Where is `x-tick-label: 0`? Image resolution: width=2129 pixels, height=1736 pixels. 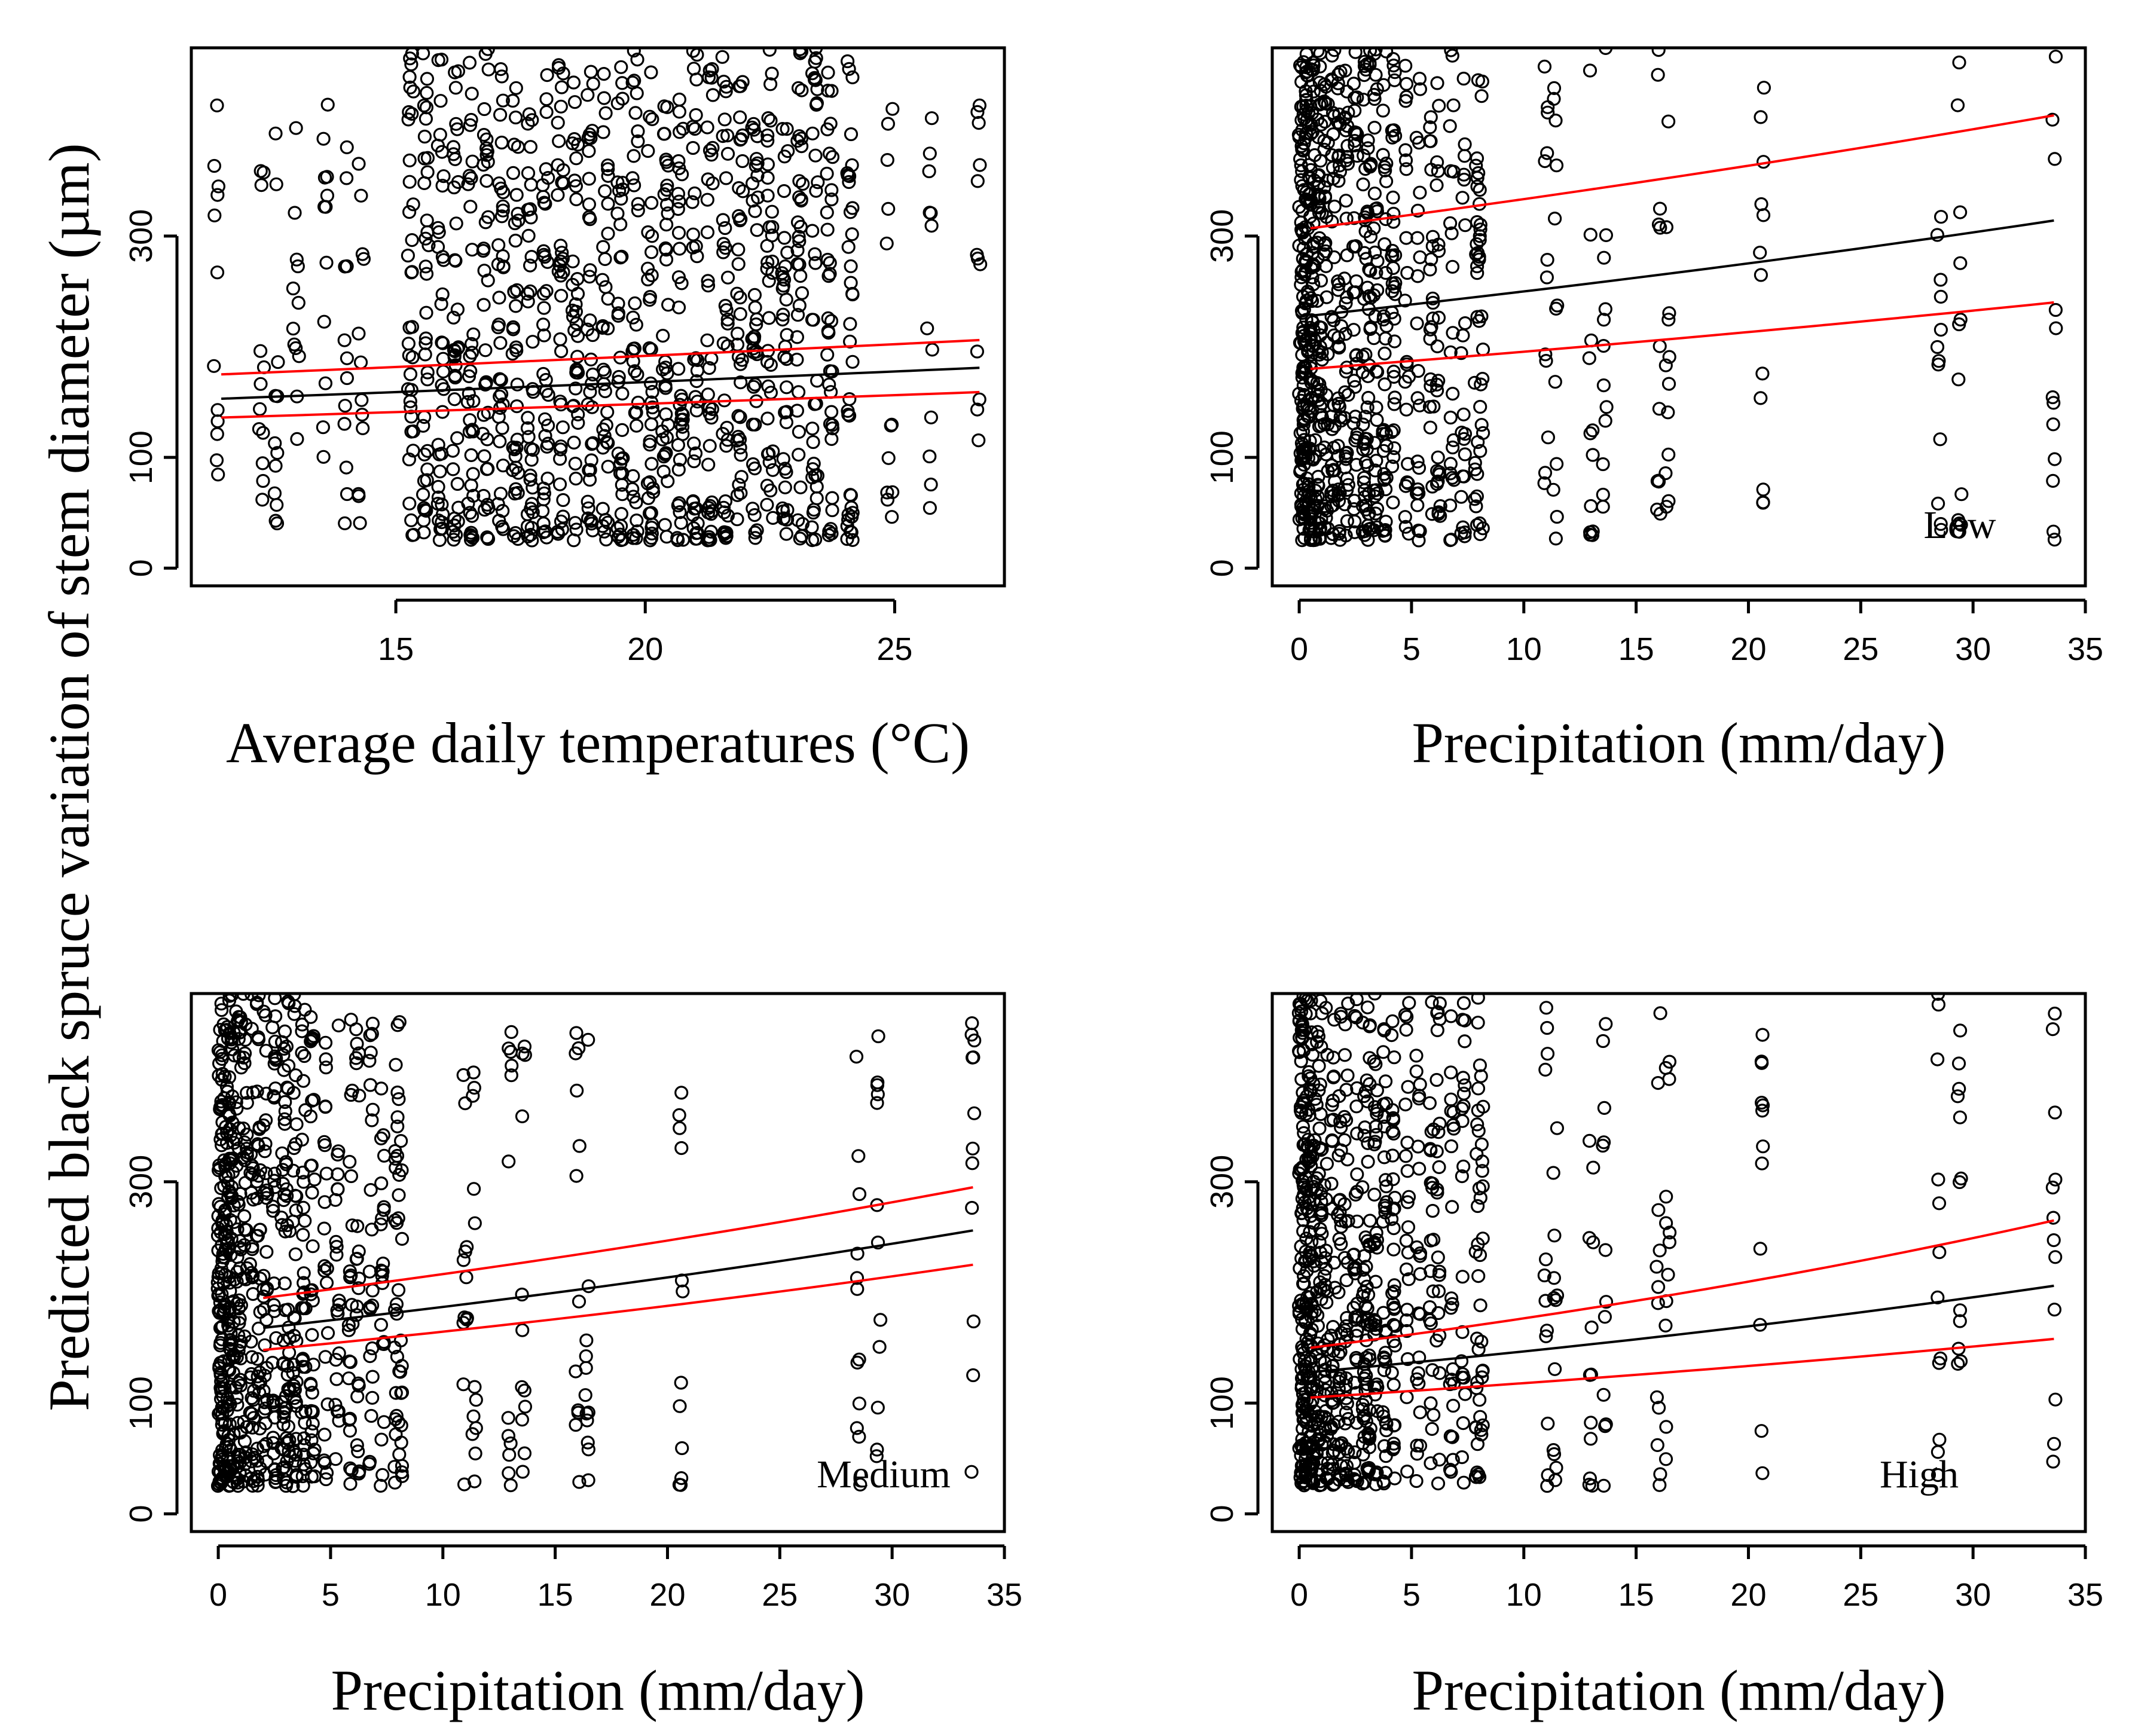
x-tick-label: 0 is located at coordinates (218, 1595).